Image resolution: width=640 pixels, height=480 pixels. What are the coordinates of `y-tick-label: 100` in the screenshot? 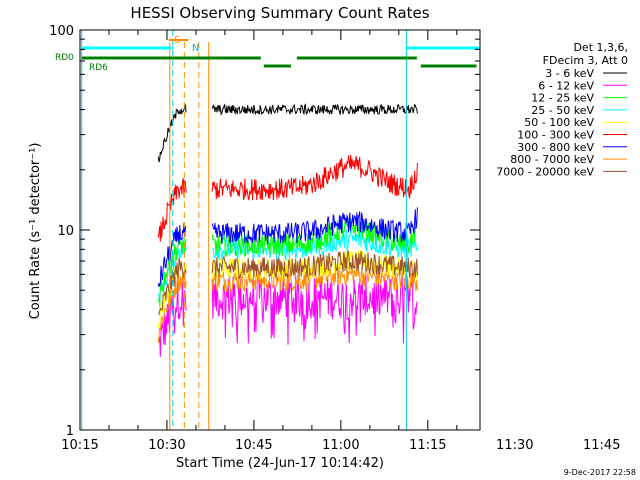 It's located at (61, 31).